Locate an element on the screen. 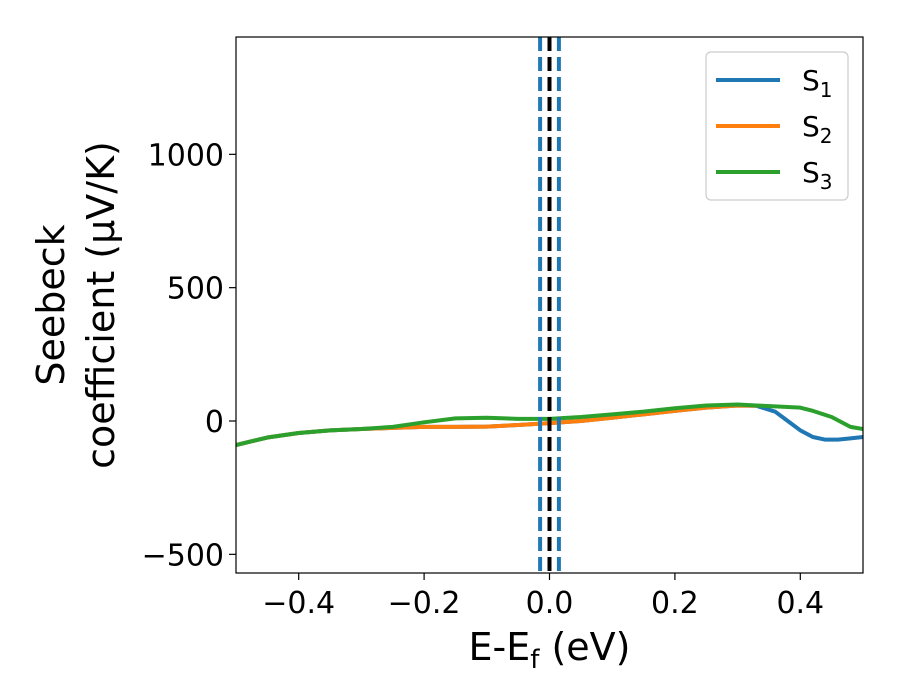 The height and width of the screenshot is (700, 900). x-tick-label: 0.4 is located at coordinates (800, 603).